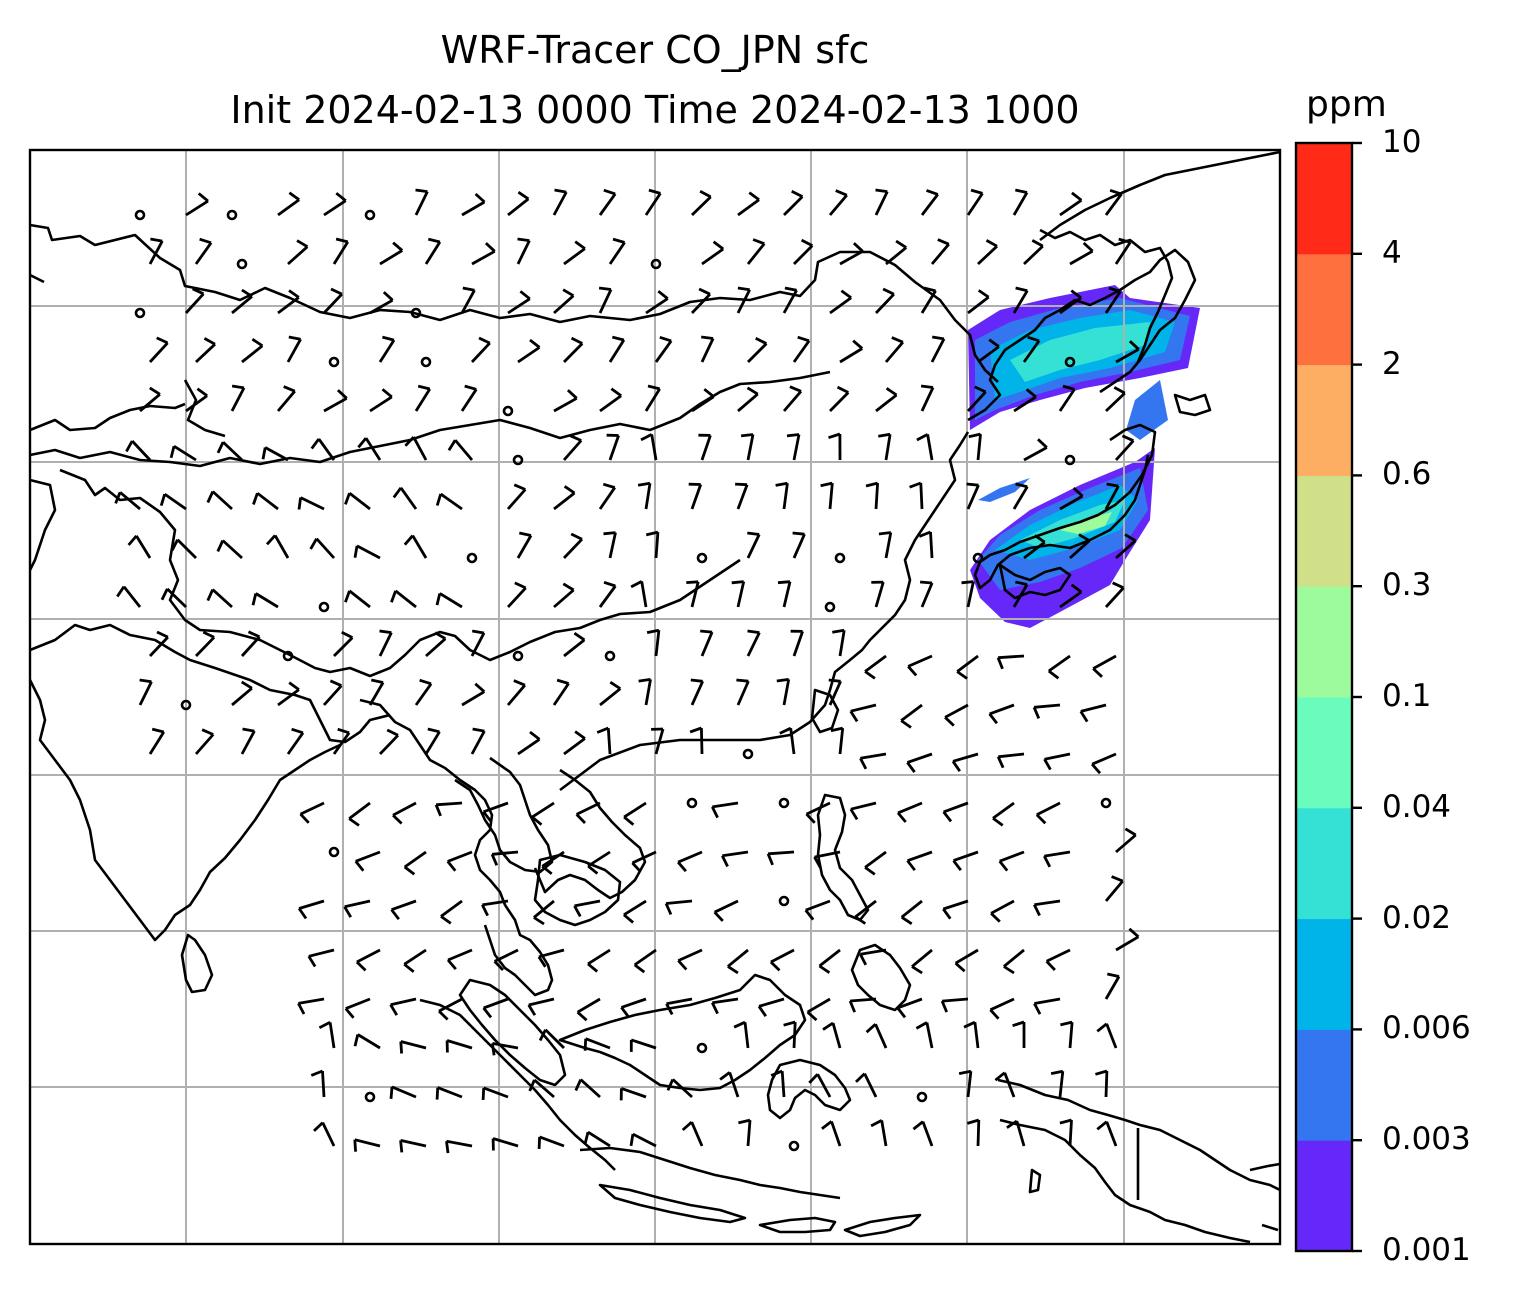 This screenshot has height=1306, width=1528. What do you see at coordinates (1407, 474) in the screenshot?
I see `colorbar-tick-label: 0.6` at bounding box center [1407, 474].